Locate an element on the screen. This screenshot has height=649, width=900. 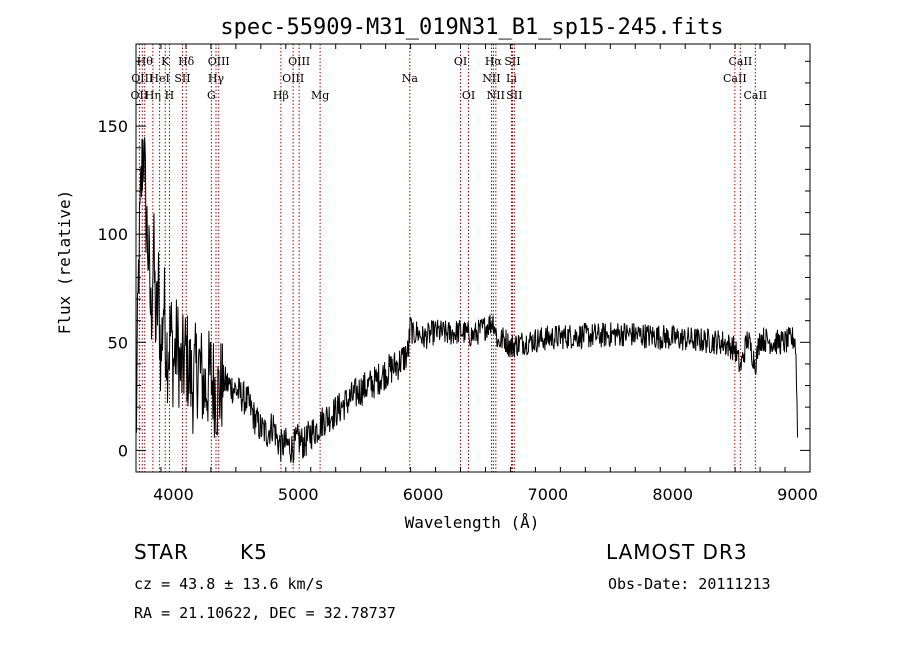
line-marker-label-7: SII is located at coordinates (182, 78).